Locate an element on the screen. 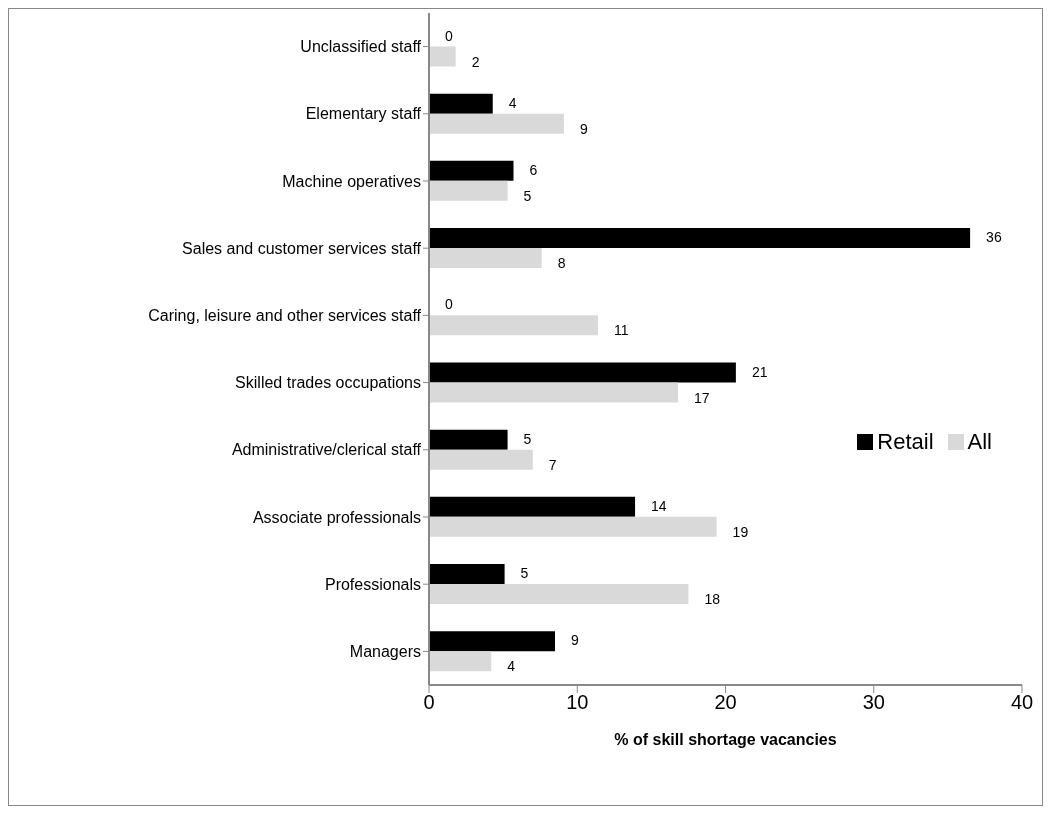  x-tick-label: 20 is located at coordinates (725, 702).